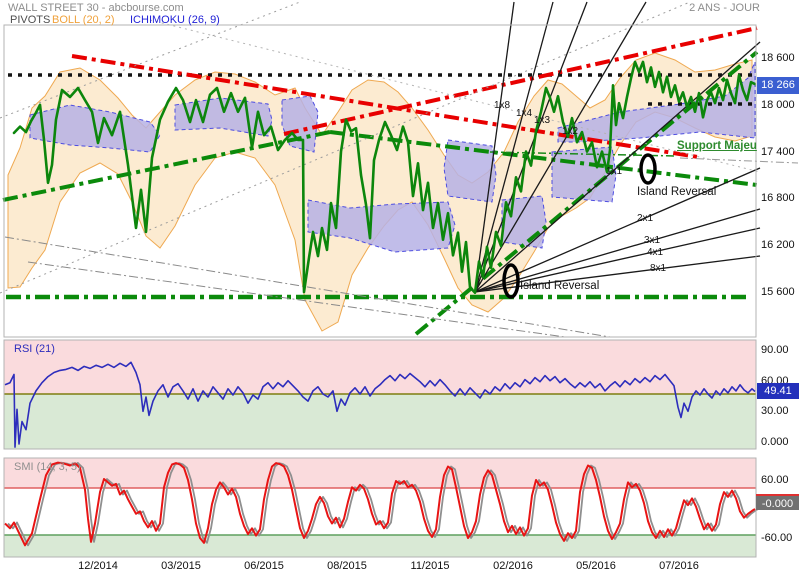  I want to click on rsi-y-tick-label: 90.00, so click(775, 350).